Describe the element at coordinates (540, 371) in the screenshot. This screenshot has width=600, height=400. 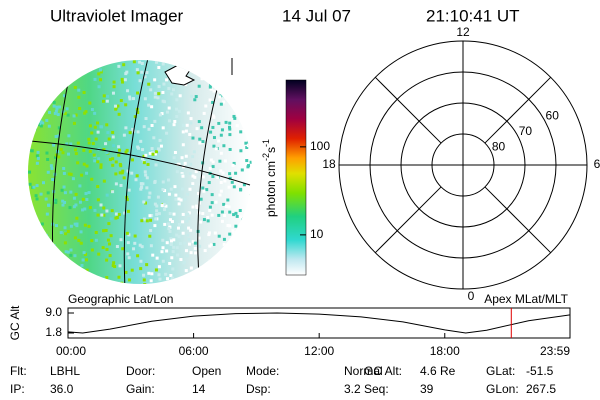
I see `field-value: -51.5` at that location.